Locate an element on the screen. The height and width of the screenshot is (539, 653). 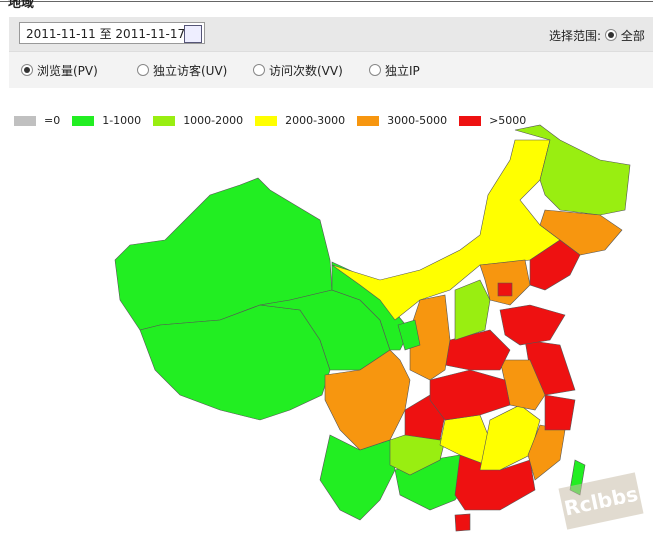
date-sep: 至 is located at coordinates (105, 34).